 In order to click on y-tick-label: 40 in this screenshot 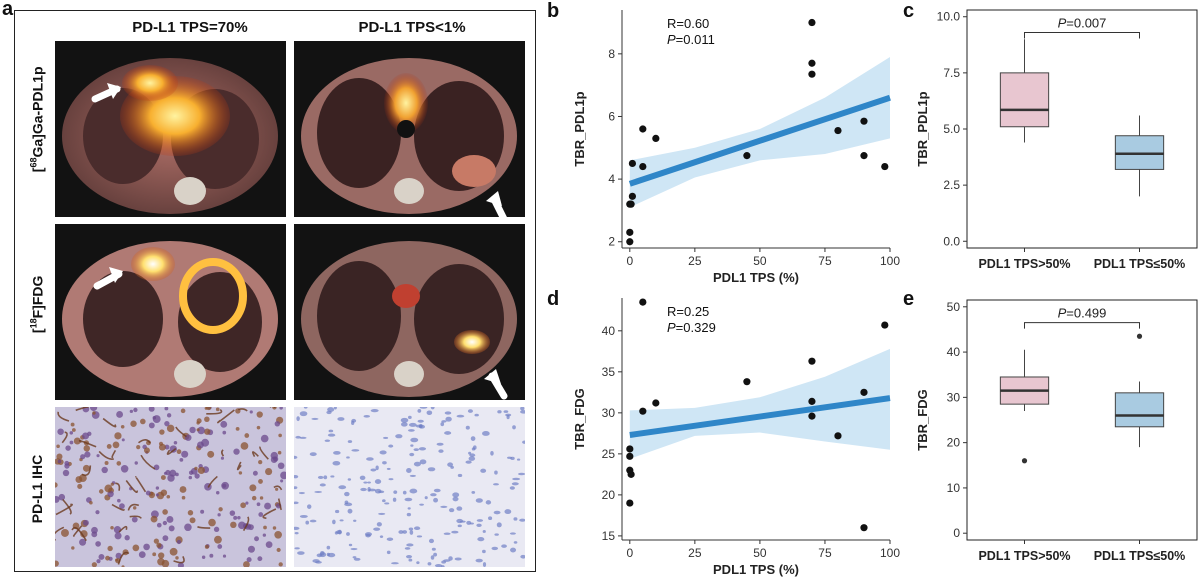, I will do `click(609, 331)`.